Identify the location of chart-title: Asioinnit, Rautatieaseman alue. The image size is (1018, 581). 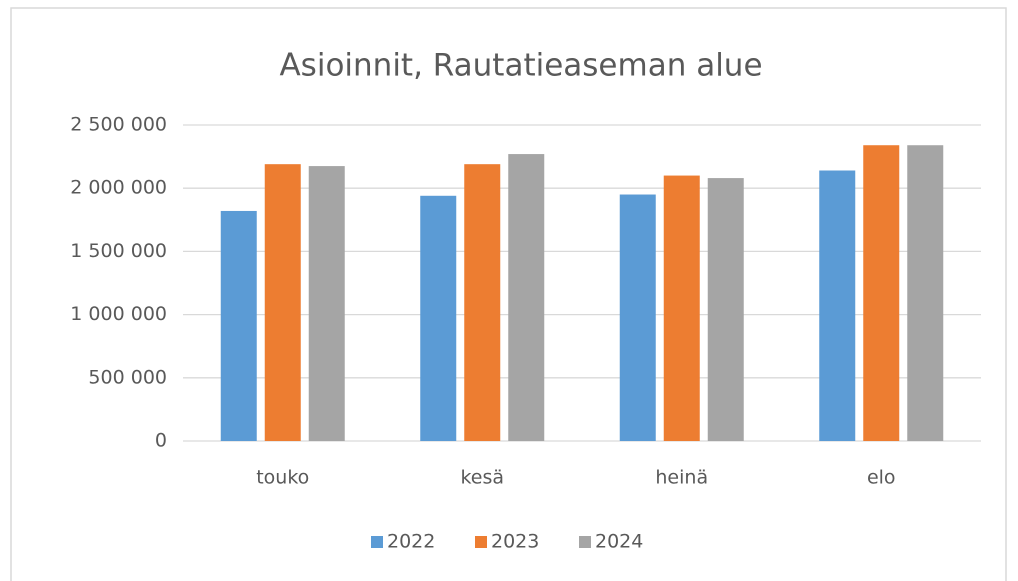
(520, 66).